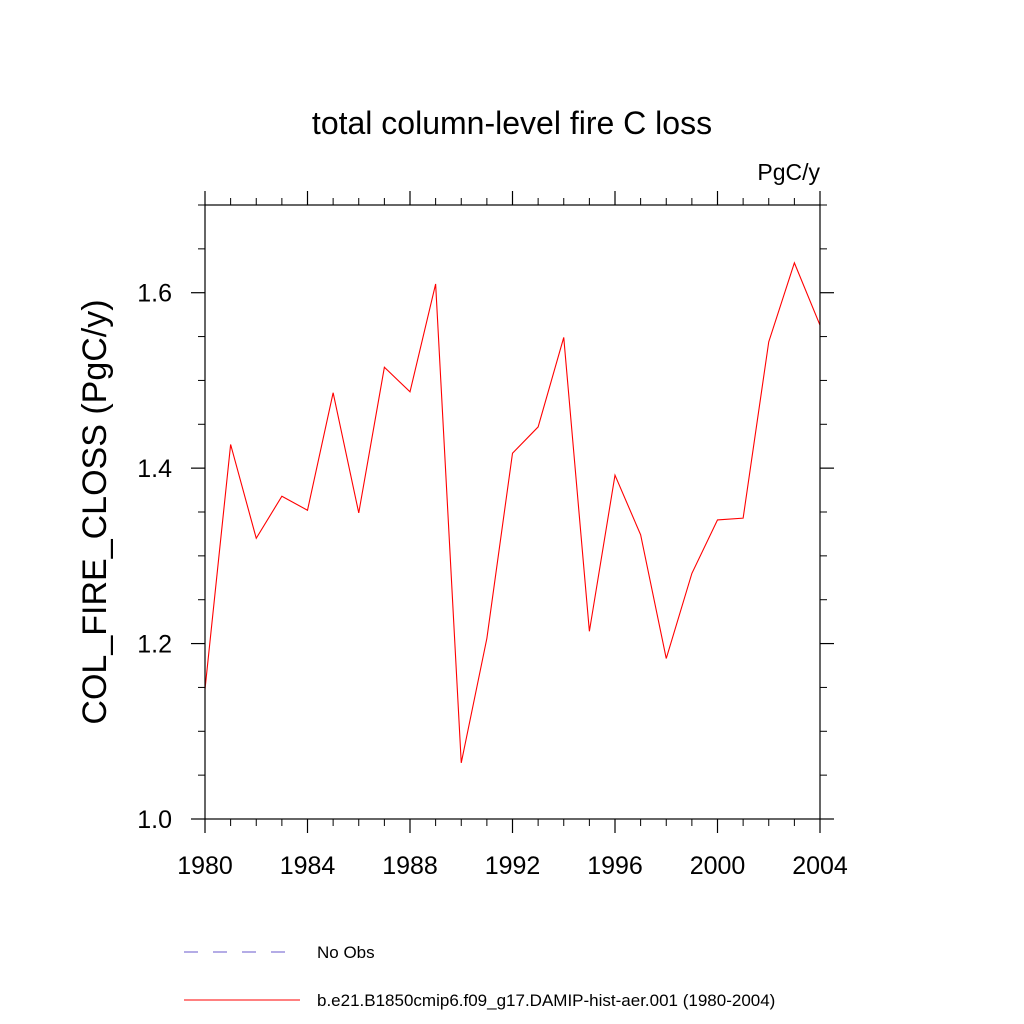 The image size is (1024, 1024). What do you see at coordinates (512, 123) in the screenshot?
I see `chart-title: total column-level fire C loss` at bounding box center [512, 123].